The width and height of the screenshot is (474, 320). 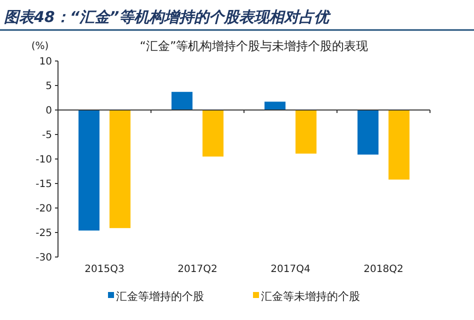 What do you see at coordinates (104, 269) in the screenshot?
I see `x-tick-label: 2015Q3` at bounding box center [104, 269].